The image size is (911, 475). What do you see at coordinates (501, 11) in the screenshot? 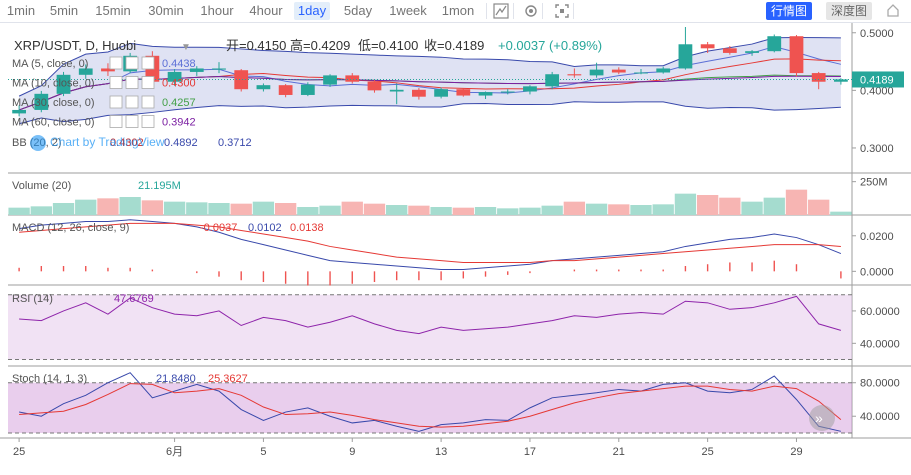
I see `indicator-icon` at bounding box center [501, 11].